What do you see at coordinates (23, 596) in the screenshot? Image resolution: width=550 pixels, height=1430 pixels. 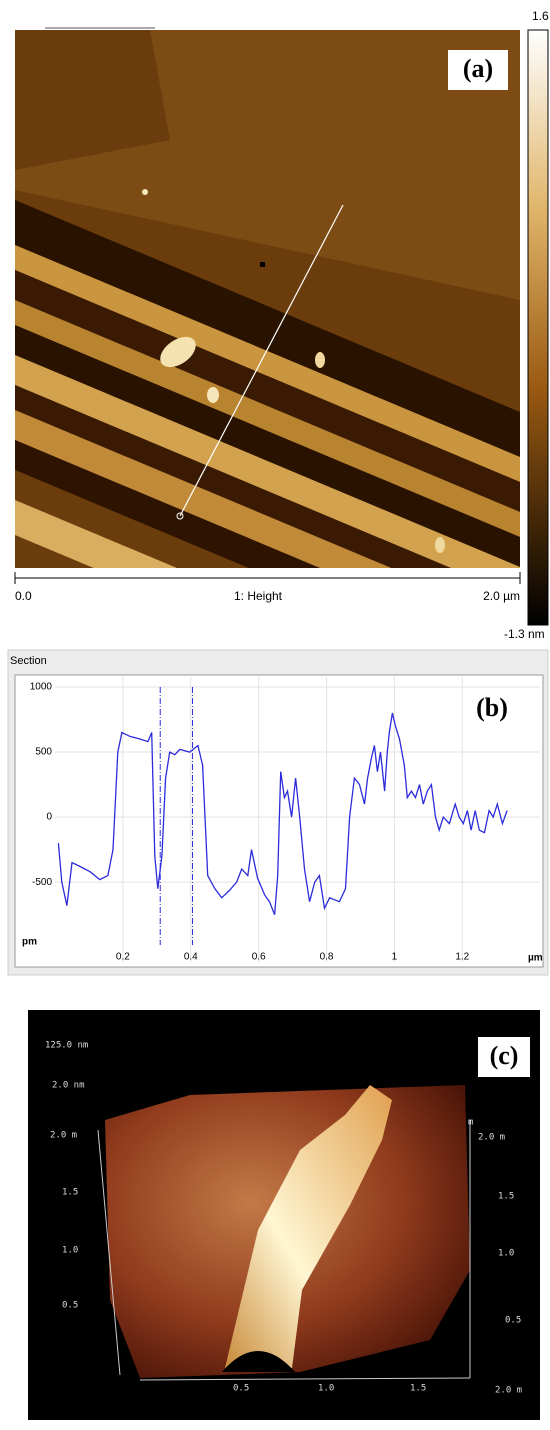 I see `x-start: 0.0` at bounding box center [23, 596].